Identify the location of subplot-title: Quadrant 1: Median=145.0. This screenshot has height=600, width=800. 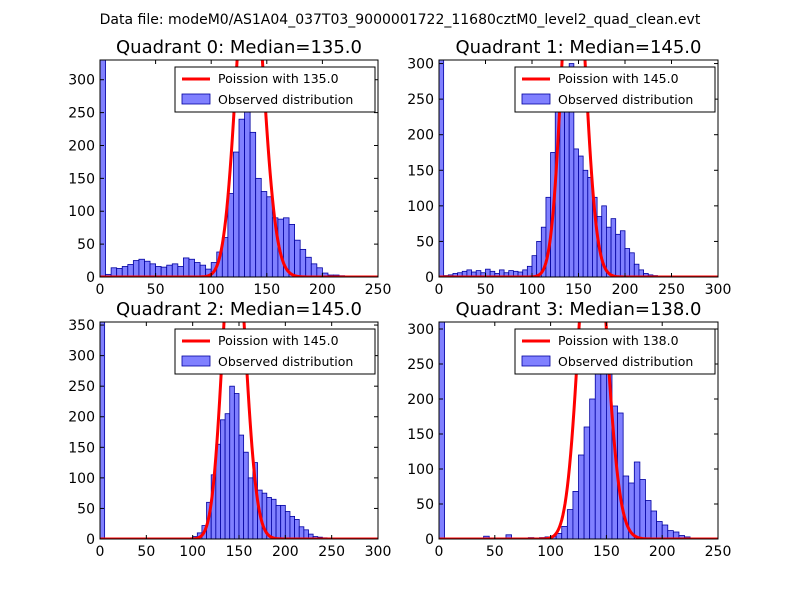
(579, 47).